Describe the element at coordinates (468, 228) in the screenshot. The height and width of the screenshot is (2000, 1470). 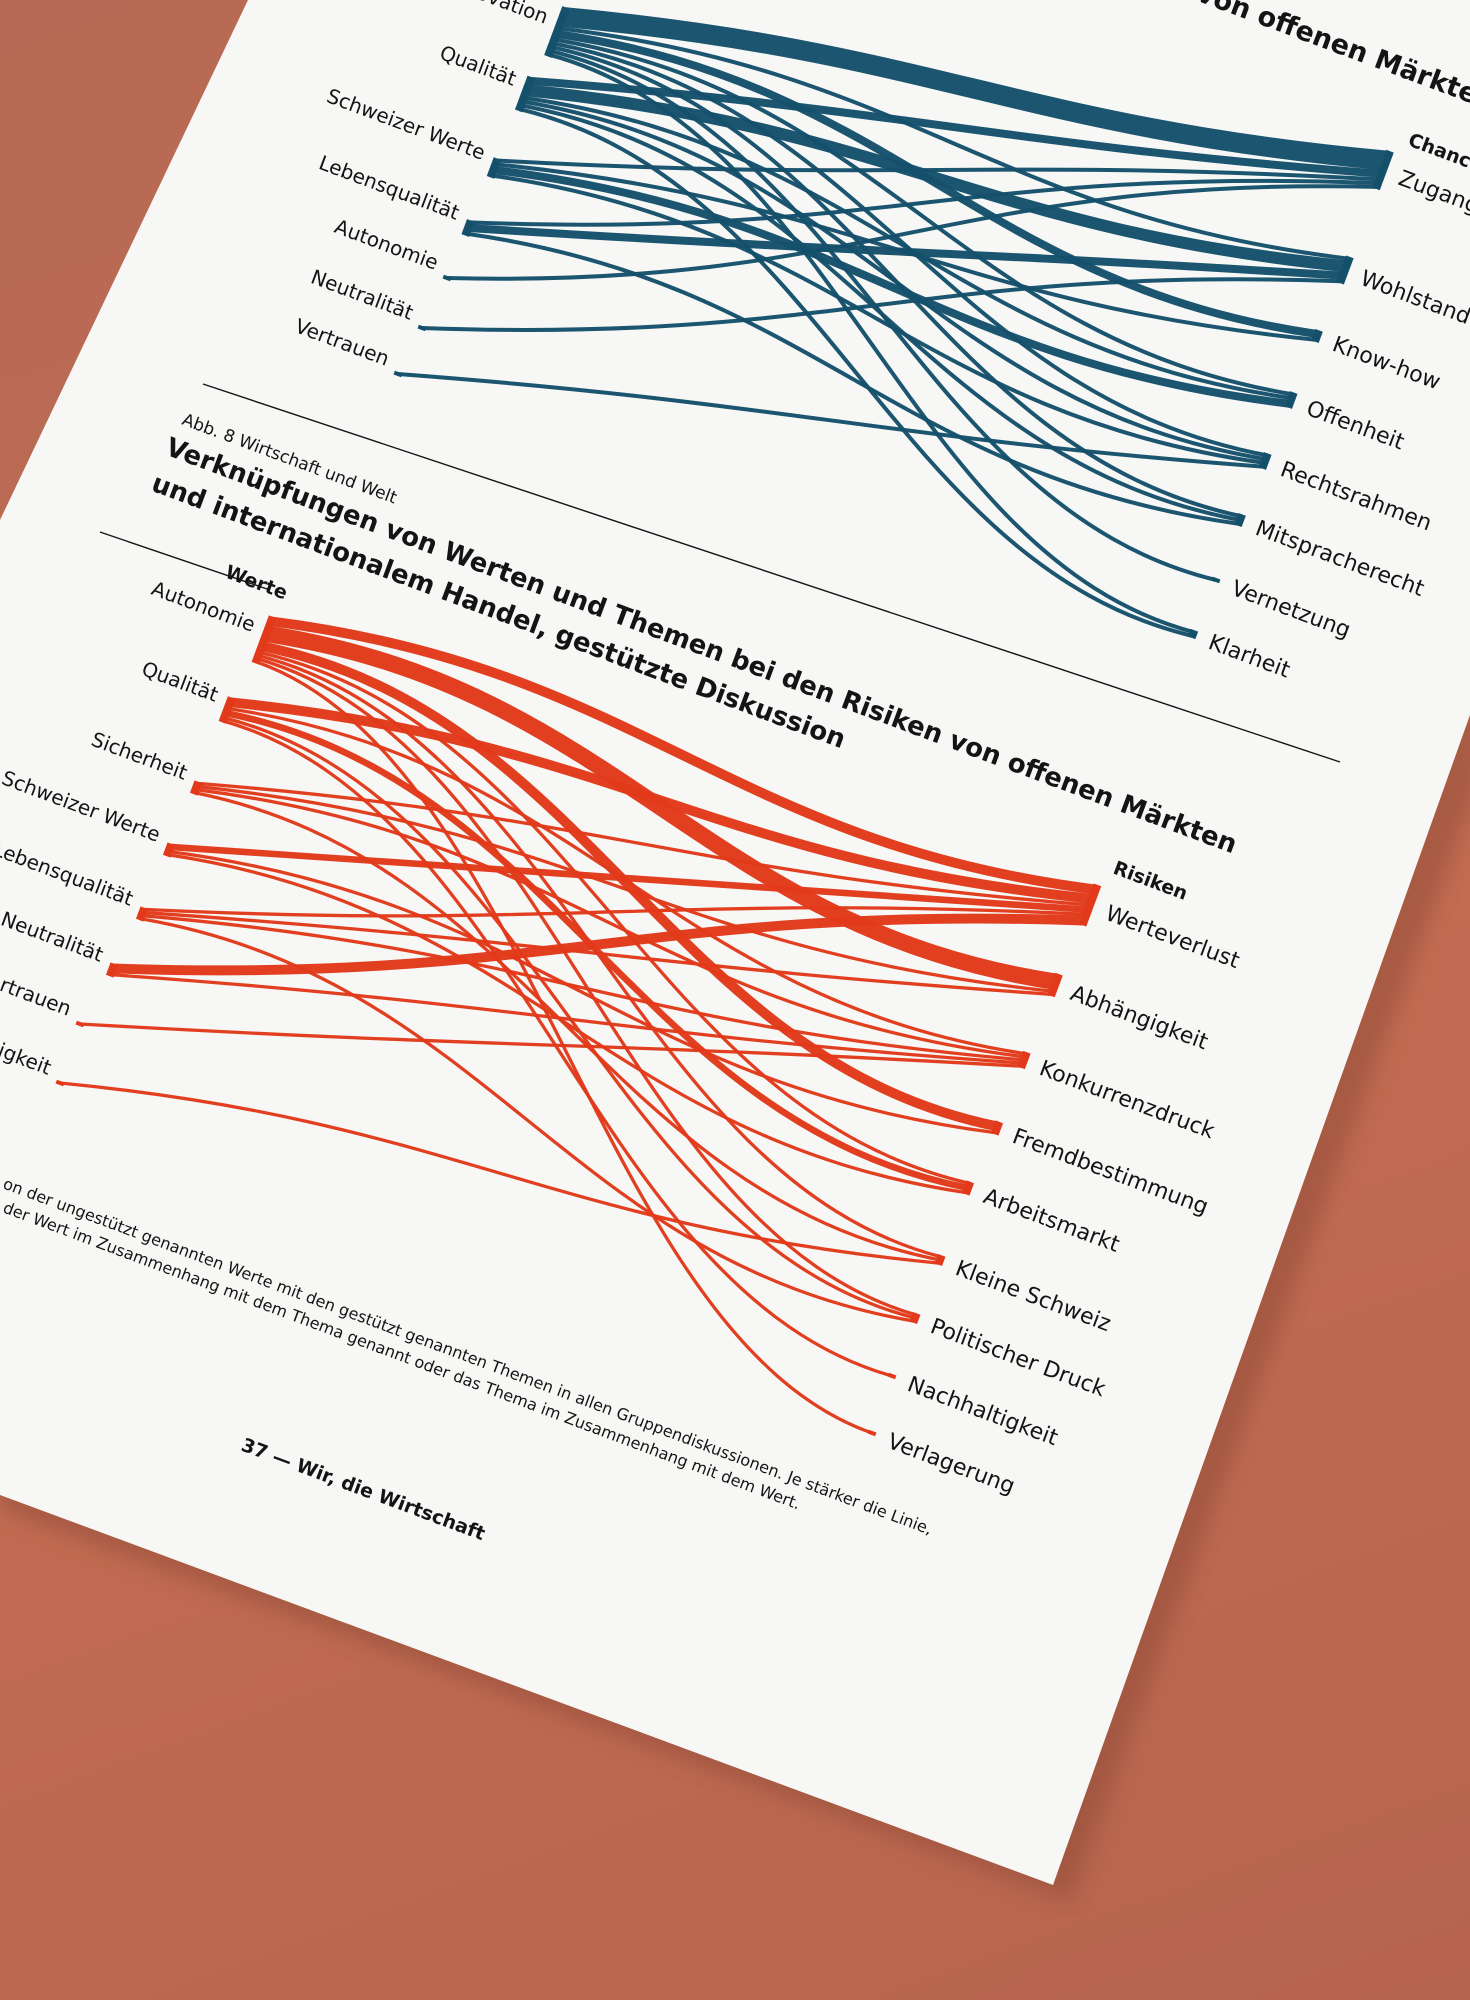
I see `chances-node-left-lebensqualitaet` at that location.